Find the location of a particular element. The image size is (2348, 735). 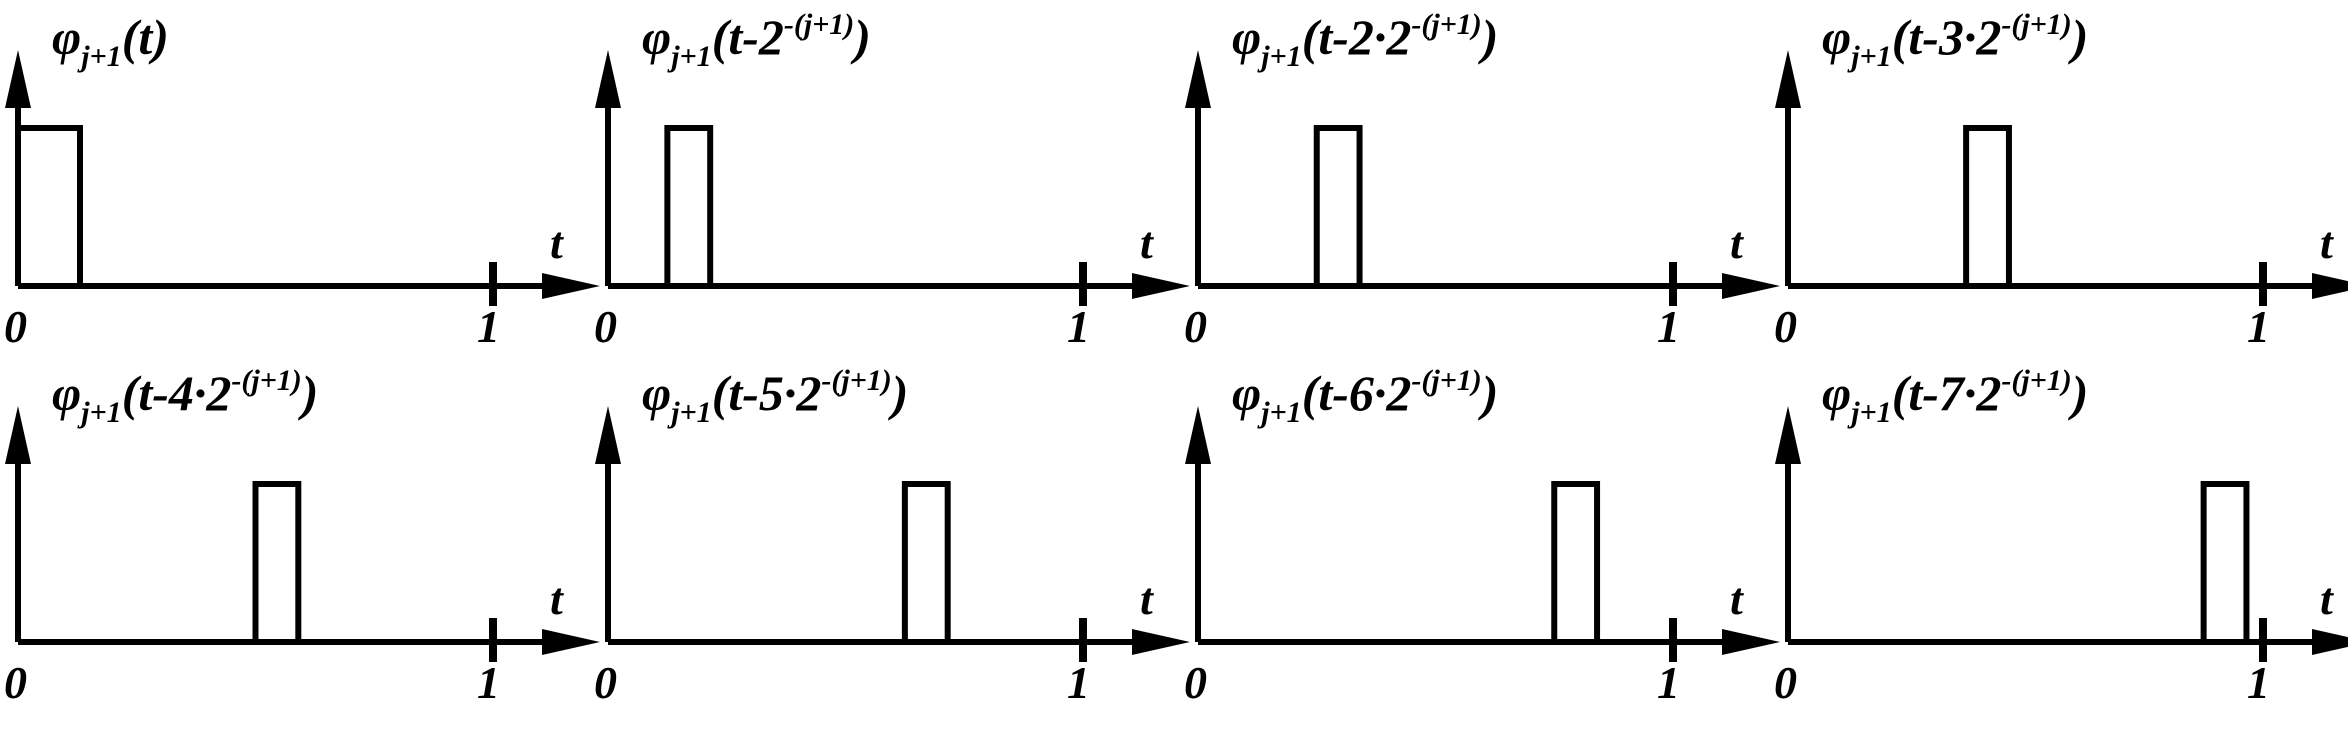

panel-title: φj+1(t-2·2-(j+1)) is located at coordinates (1365, 40).